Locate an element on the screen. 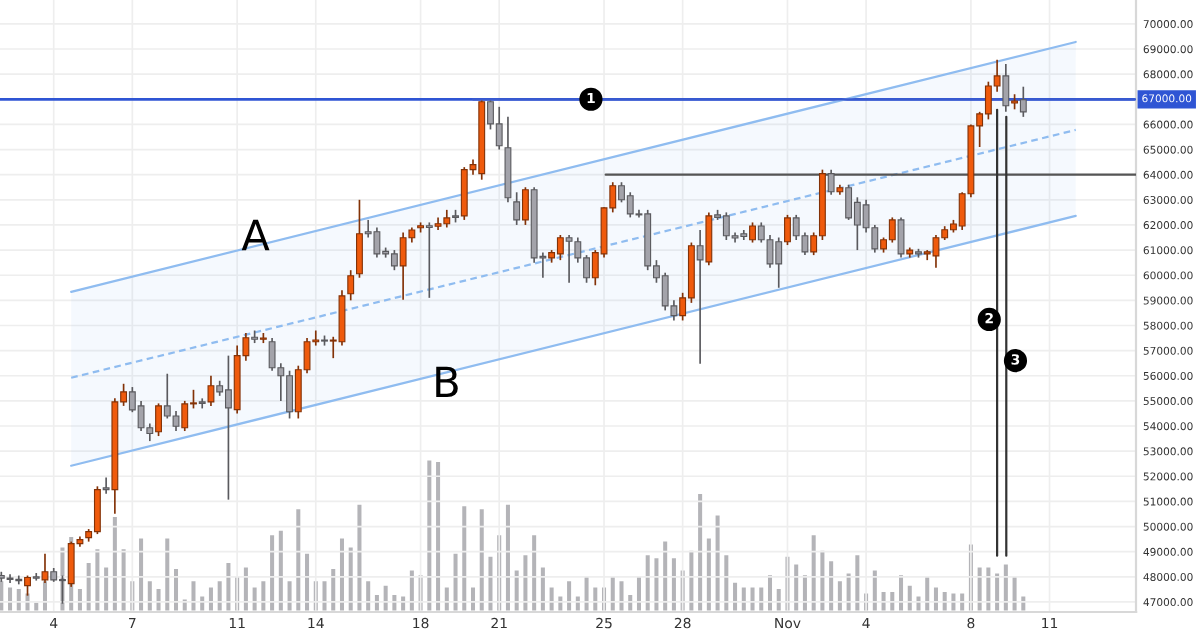  annotation: A is located at coordinates (255, 235).